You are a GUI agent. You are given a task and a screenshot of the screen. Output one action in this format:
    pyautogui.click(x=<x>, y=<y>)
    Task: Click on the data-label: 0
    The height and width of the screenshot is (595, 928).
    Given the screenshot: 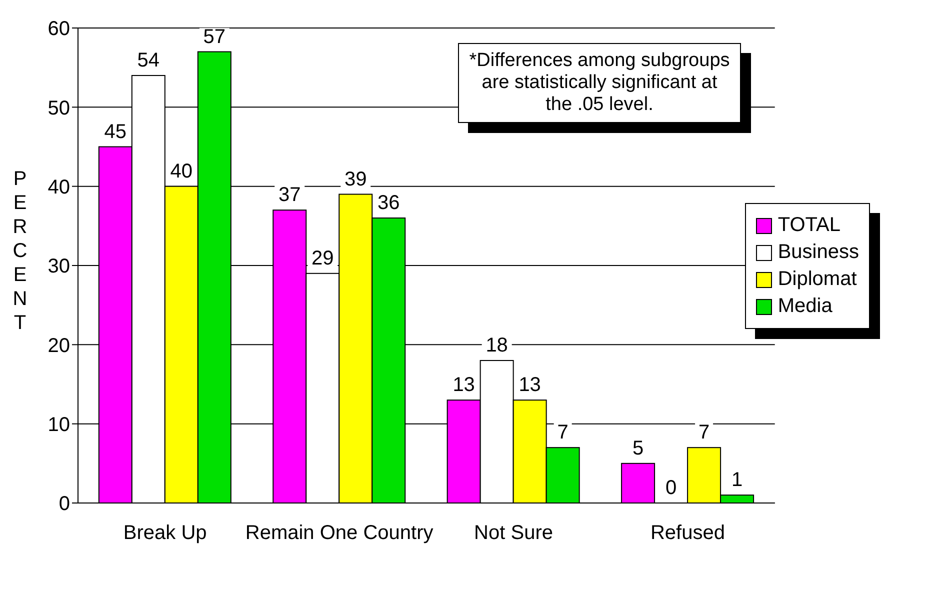 What is the action you would take?
    pyautogui.click(x=671, y=488)
    